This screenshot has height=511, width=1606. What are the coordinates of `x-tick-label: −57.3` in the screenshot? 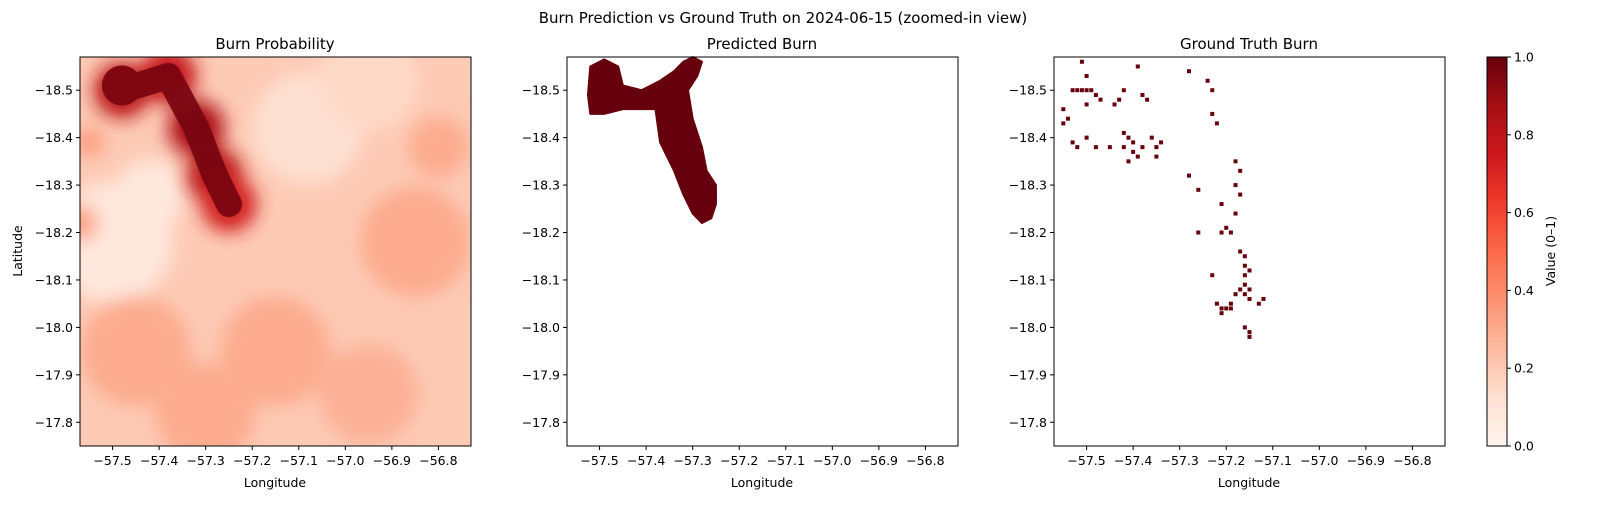 It's located at (206, 460).